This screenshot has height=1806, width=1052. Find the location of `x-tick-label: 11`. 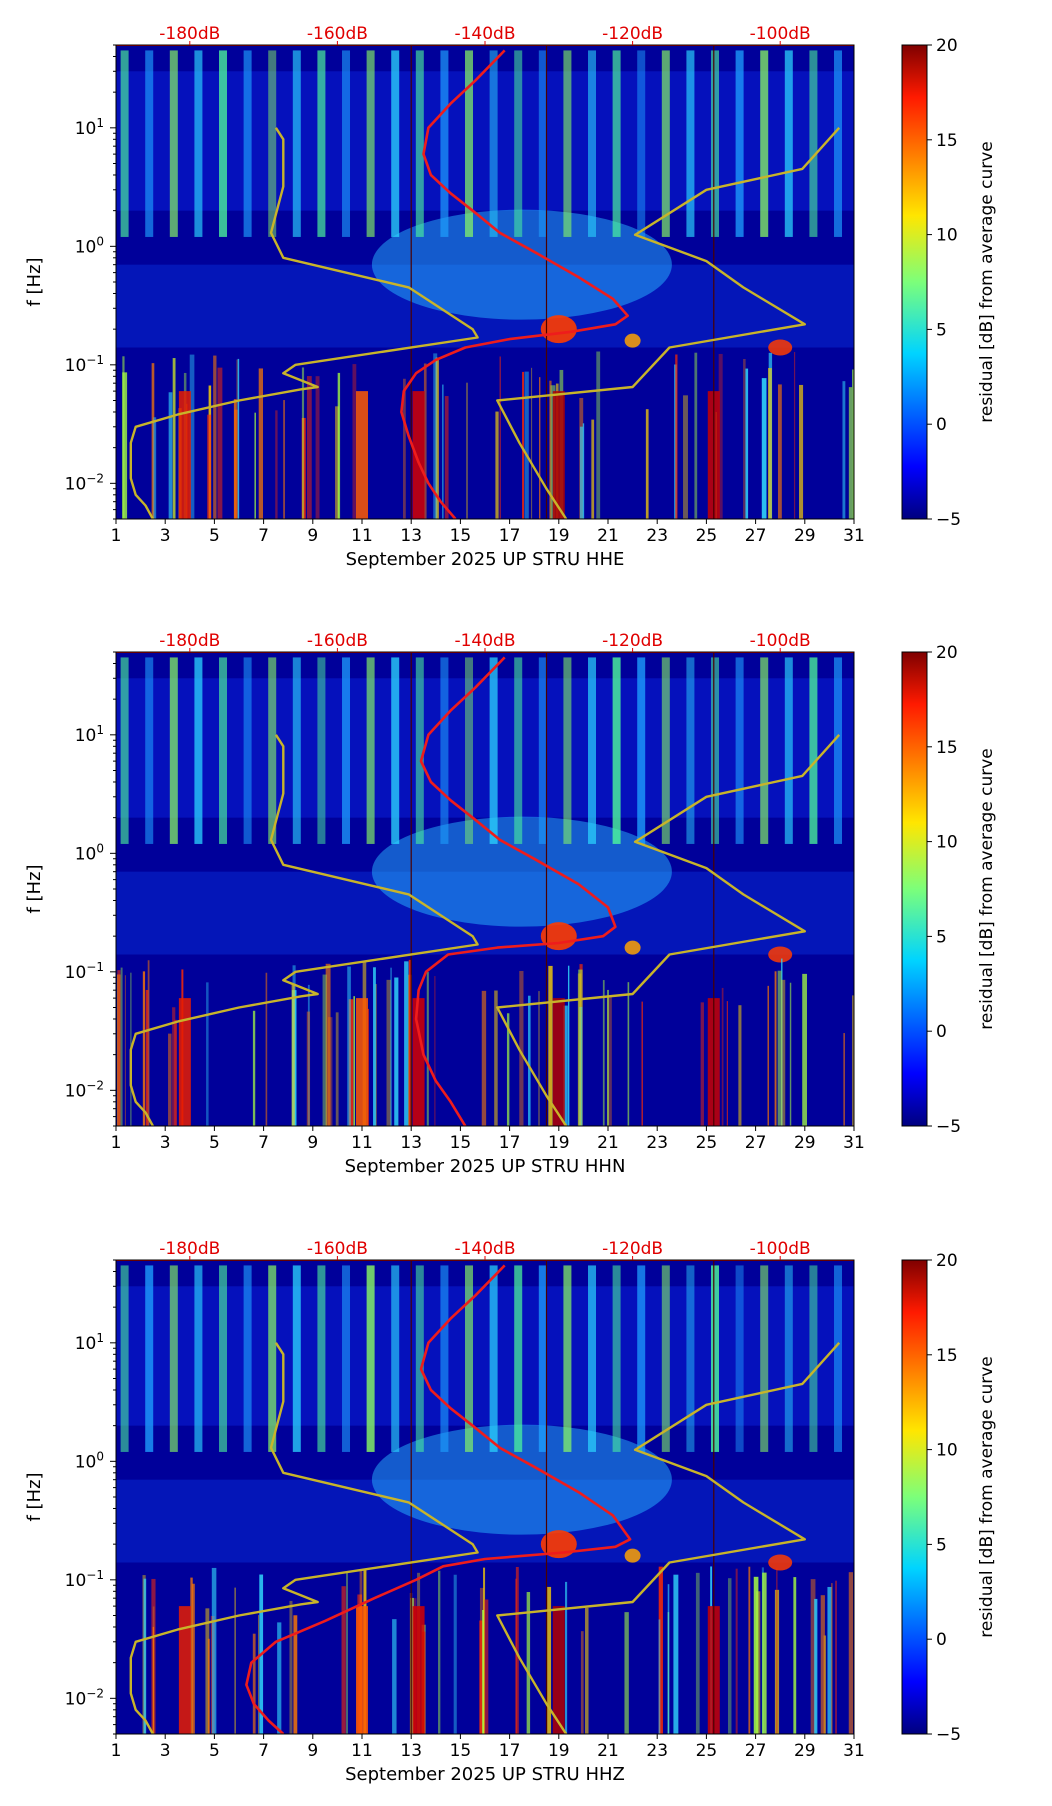

x-tick-label: 11 is located at coordinates (362, 536).